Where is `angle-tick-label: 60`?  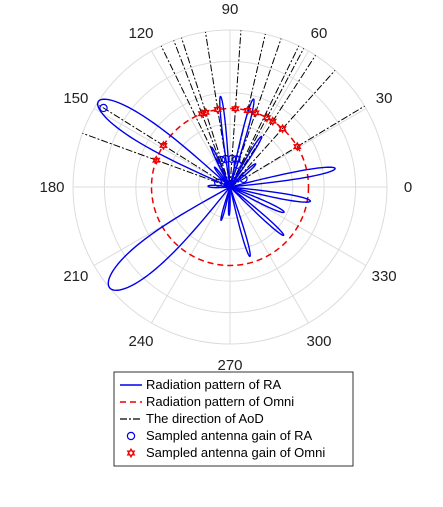 angle-tick-label: 60 is located at coordinates (319, 33).